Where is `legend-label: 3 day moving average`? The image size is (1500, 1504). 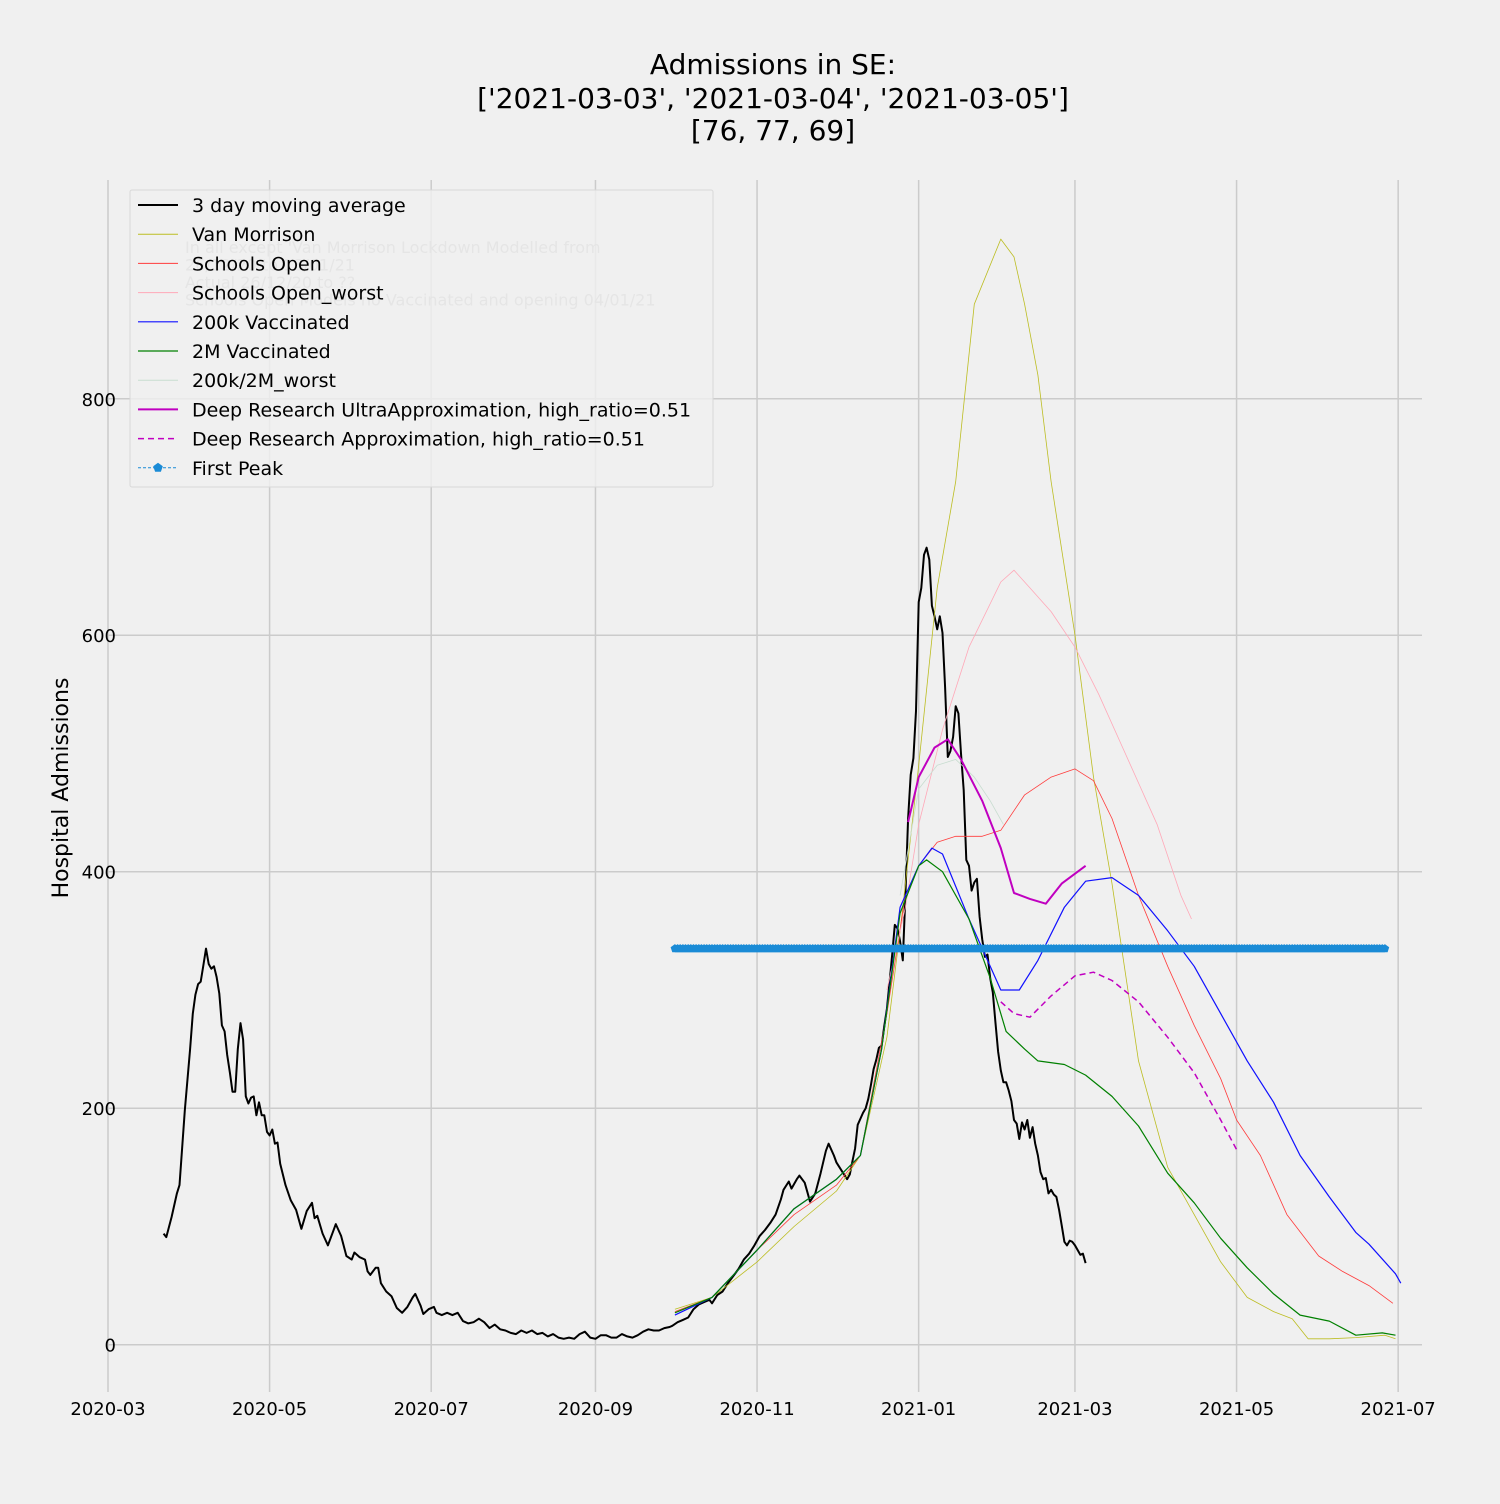
legend-label: 3 day moving average is located at coordinates (299, 206).